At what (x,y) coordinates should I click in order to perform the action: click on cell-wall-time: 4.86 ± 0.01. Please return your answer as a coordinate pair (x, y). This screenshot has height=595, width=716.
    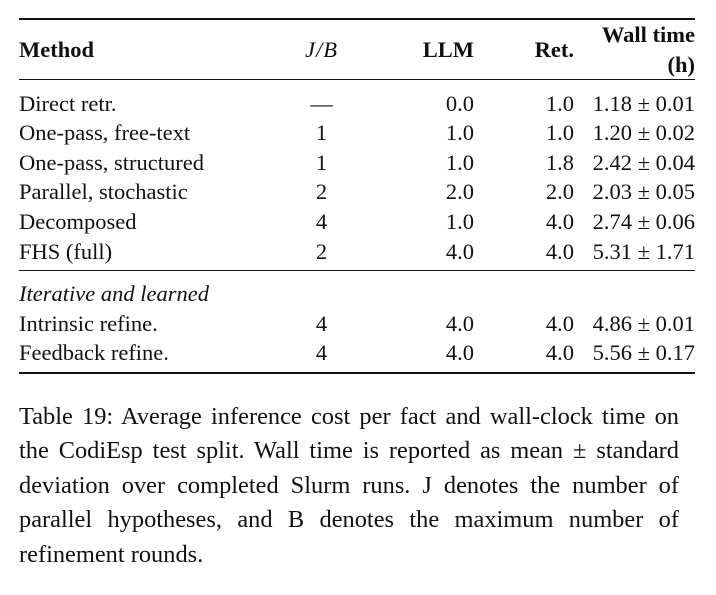
    Looking at the image, I should click on (643, 323).